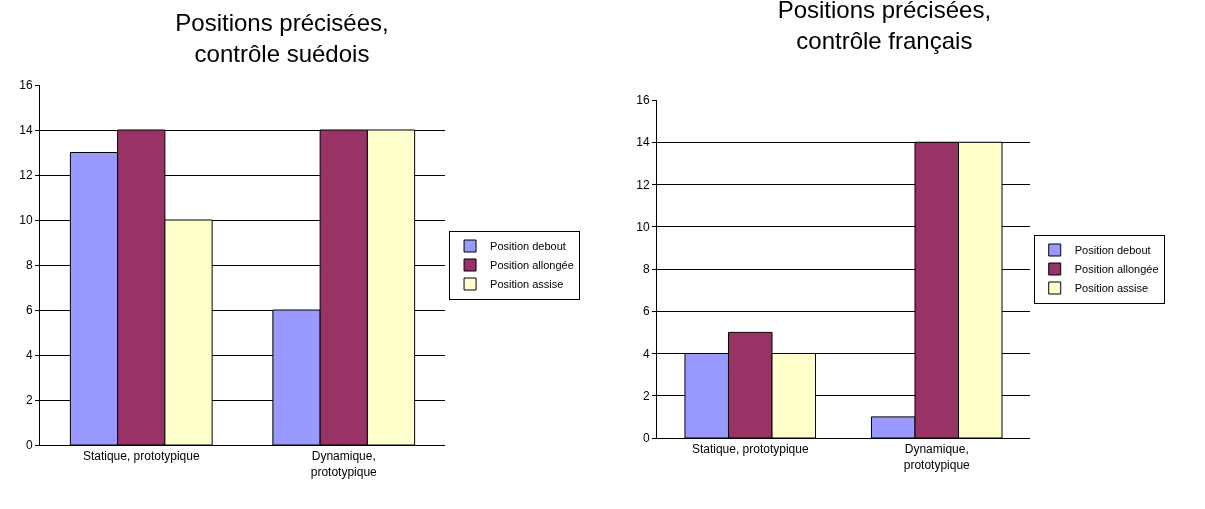 This screenshot has width=1205, height=509. What do you see at coordinates (884, 27) in the screenshot?
I see `chart-title: Positions précisées, contrôle français` at bounding box center [884, 27].